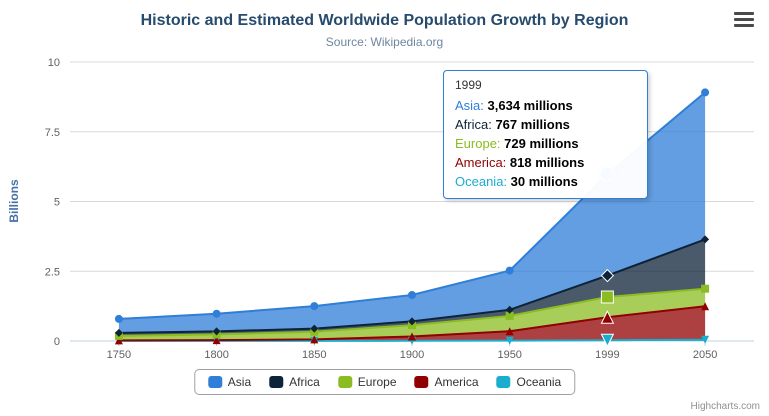  What do you see at coordinates (725, 406) in the screenshot?
I see `credits-link: Highcharts.com` at bounding box center [725, 406].